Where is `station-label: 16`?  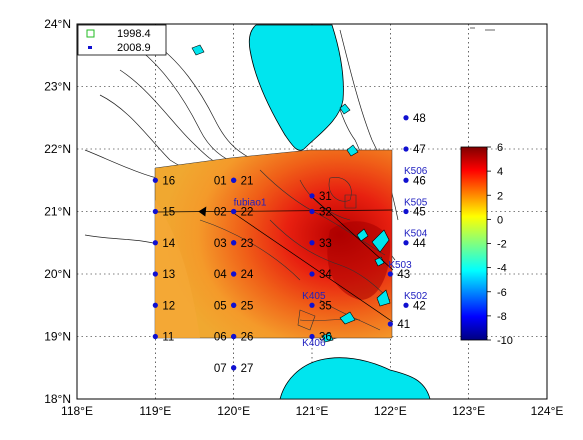
station-label: 16 is located at coordinates (168, 181).